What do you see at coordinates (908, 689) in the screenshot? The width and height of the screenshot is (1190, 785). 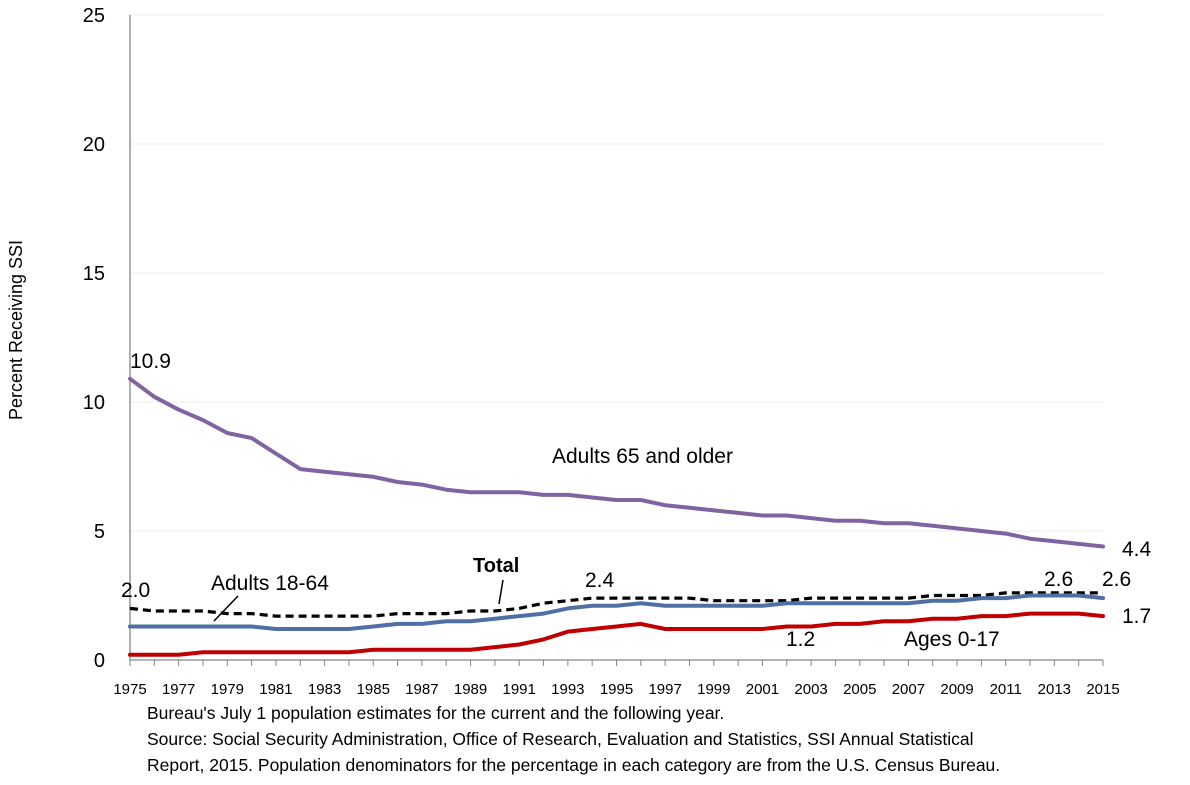 I see `x-tick-label-2007: 2007` at bounding box center [908, 689].